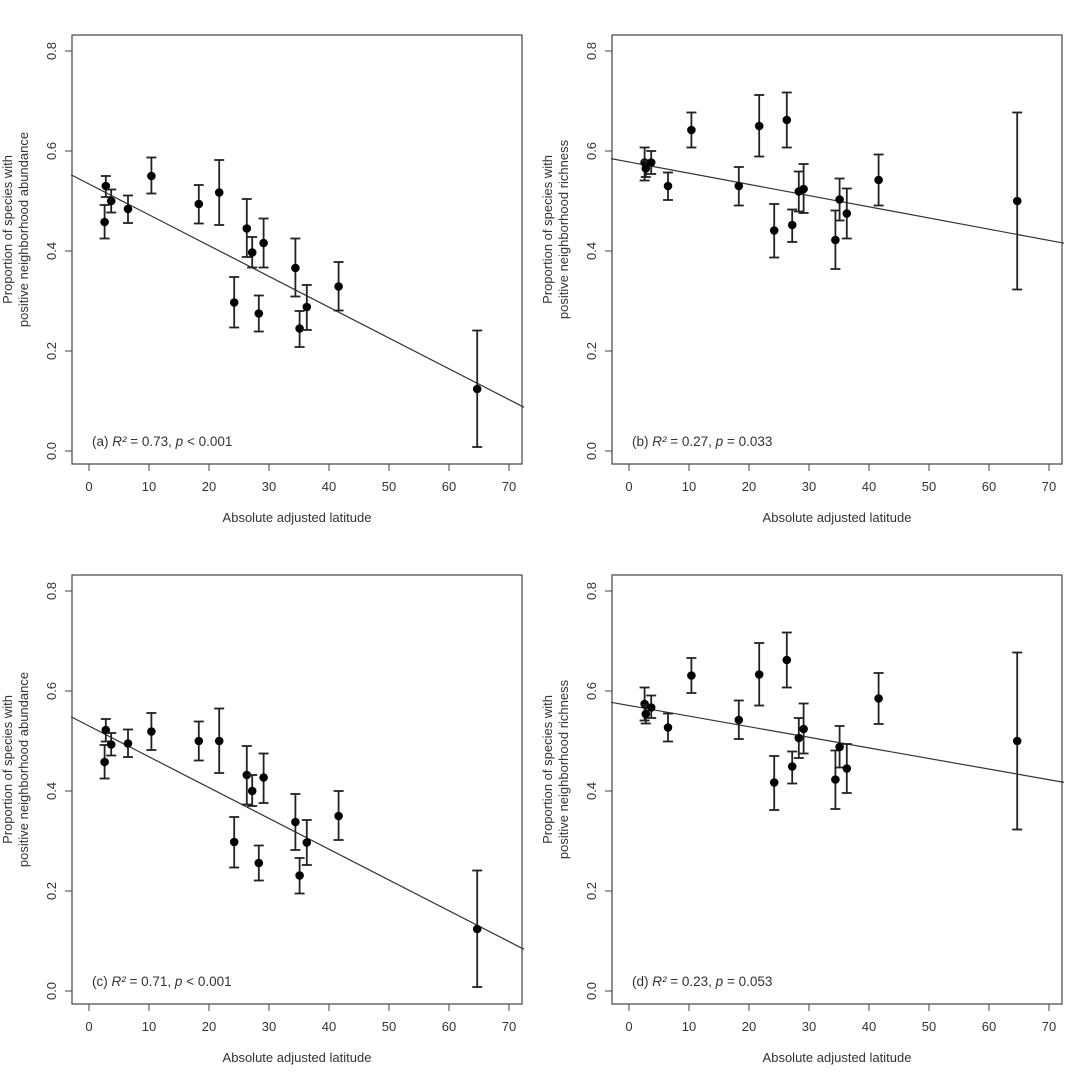  I want to click on stats-annotation: (b) R² = 0.27, p = 0.033, so click(702, 441).